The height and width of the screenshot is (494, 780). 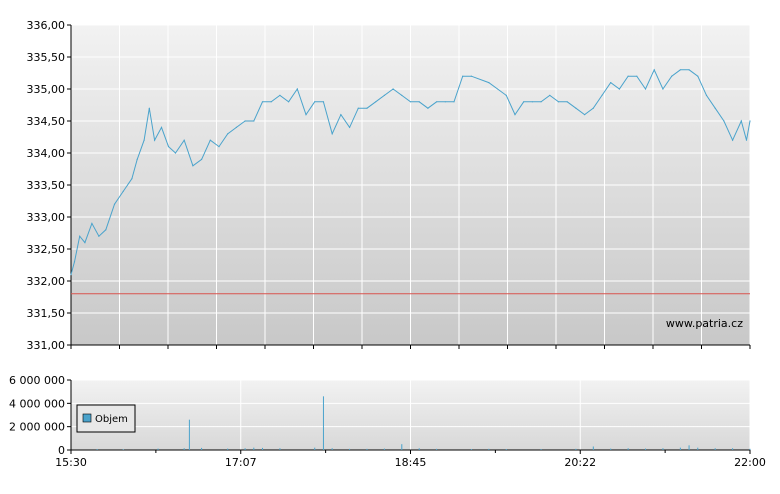 I want to click on legend: Objem, so click(x=106, y=418).